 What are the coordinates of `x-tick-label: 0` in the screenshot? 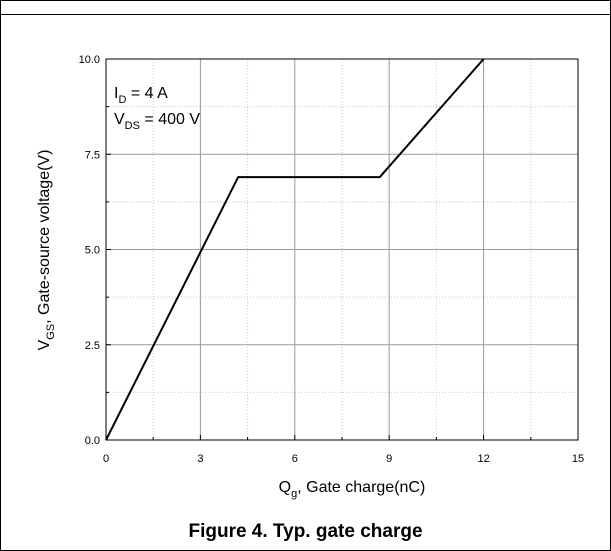 It's located at (106, 459).